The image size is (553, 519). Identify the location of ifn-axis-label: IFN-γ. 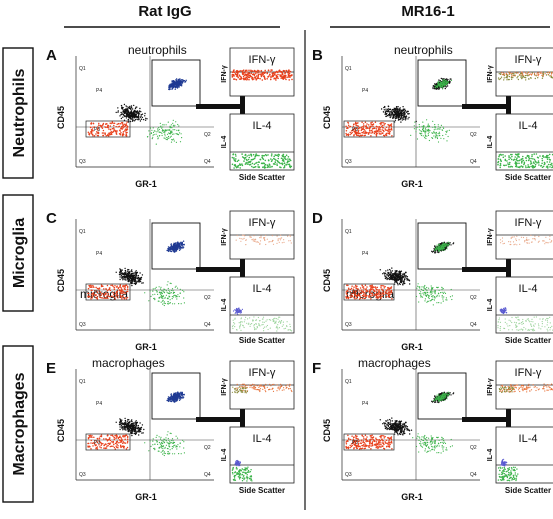
(490, 237).